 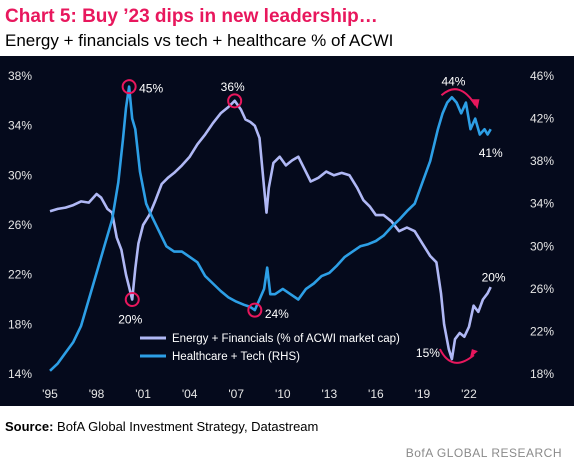 What do you see at coordinates (469, 394) in the screenshot?
I see `x-tick-label: '22` at bounding box center [469, 394].